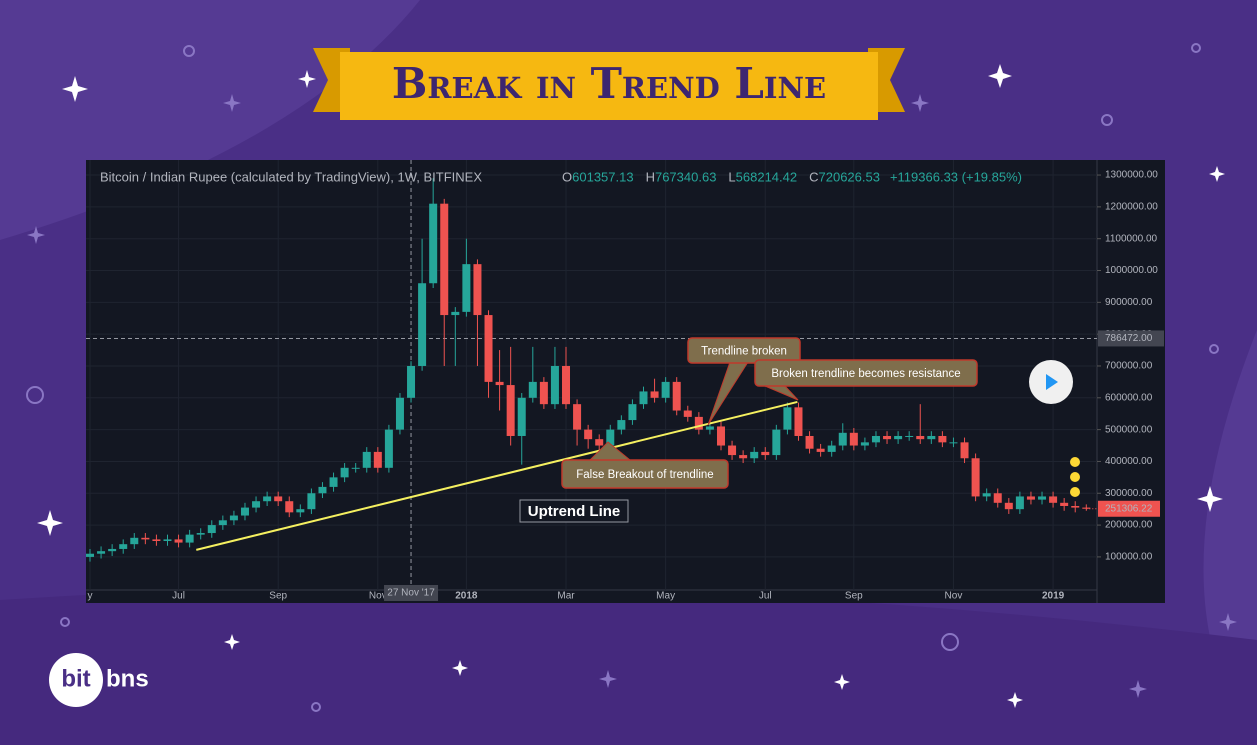 This screenshot has width=1257, height=745. What do you see at coordinates (1131, 238) in the screenshot?
I see `y-tick-label: 1100000.00` at bounding box center [1131, 238].